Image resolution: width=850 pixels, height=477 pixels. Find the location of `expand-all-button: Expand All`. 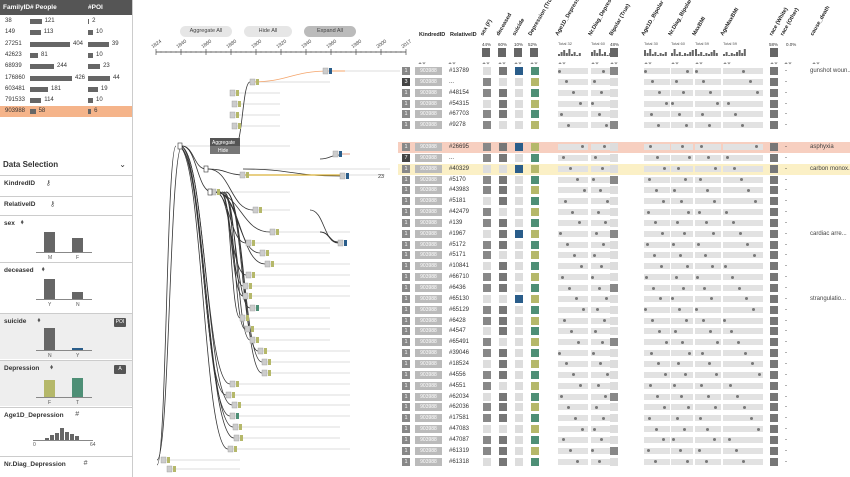

expand-all-button: Expand All is located at coordinates (330, 31).